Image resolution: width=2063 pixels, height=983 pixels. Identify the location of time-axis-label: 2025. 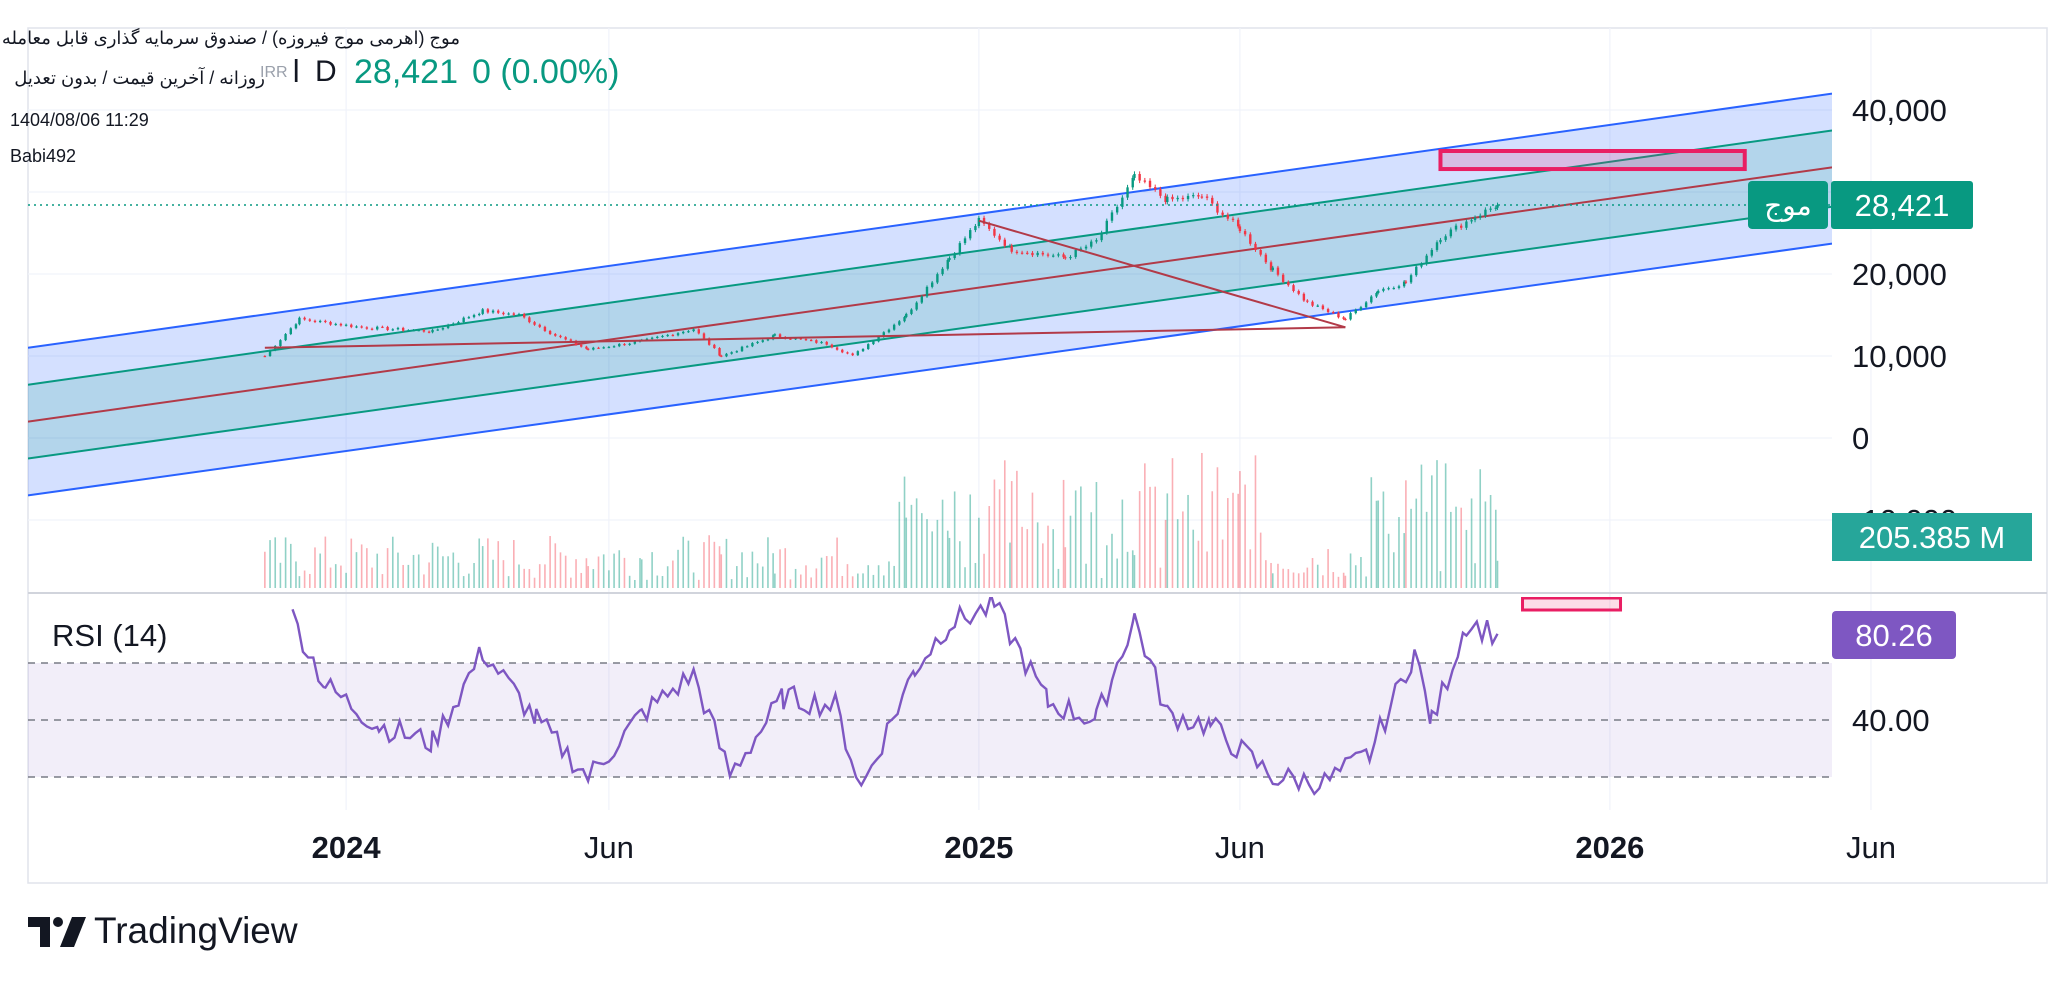
(978, 847).